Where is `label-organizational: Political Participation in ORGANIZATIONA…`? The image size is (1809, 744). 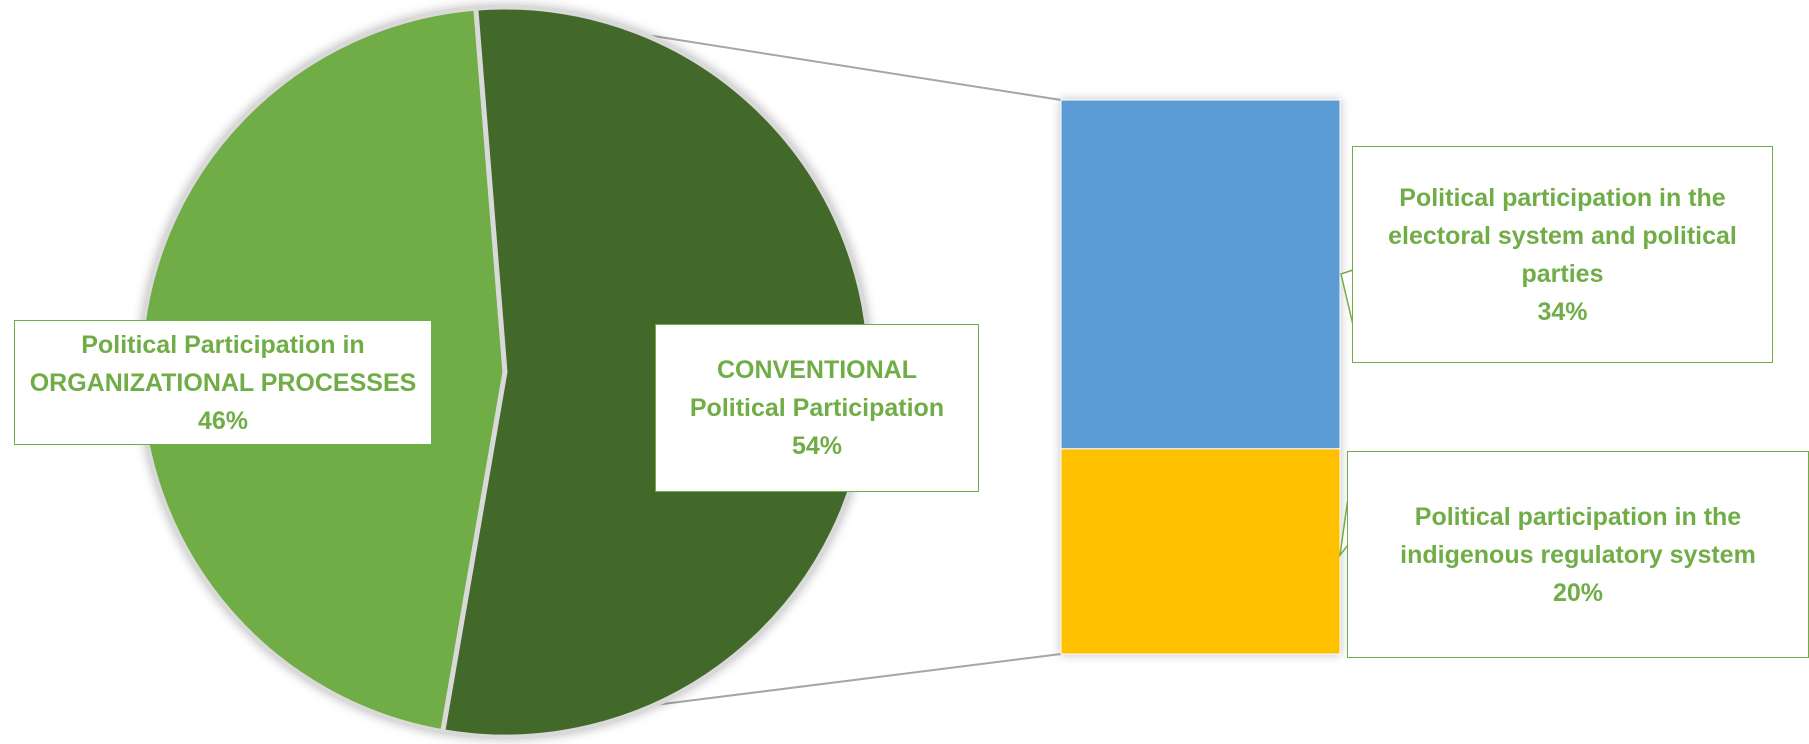
label-organizational: Political Participation in ORGANIZATIONA… is located at coordinates (223, 382).